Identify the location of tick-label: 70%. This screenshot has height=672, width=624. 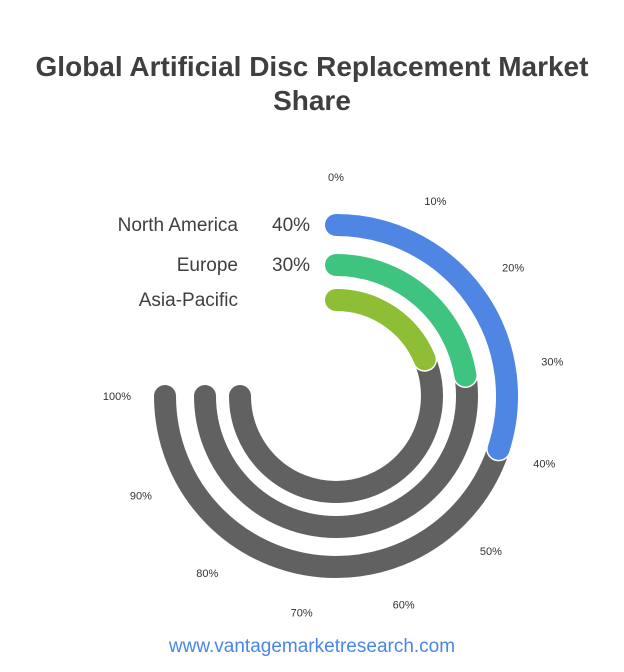
(302, 613).